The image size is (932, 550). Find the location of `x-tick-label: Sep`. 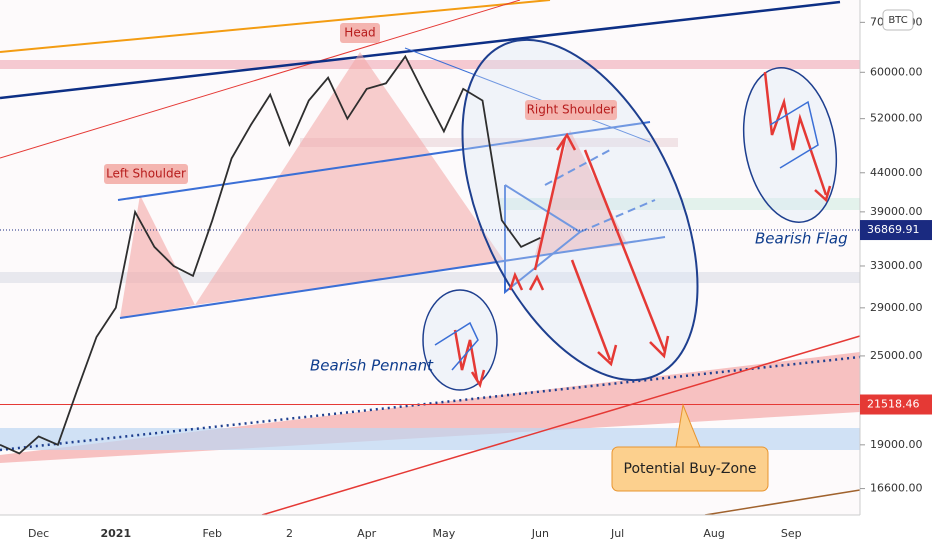

x-tick-label: Sep is located at coordinates (791, 533).